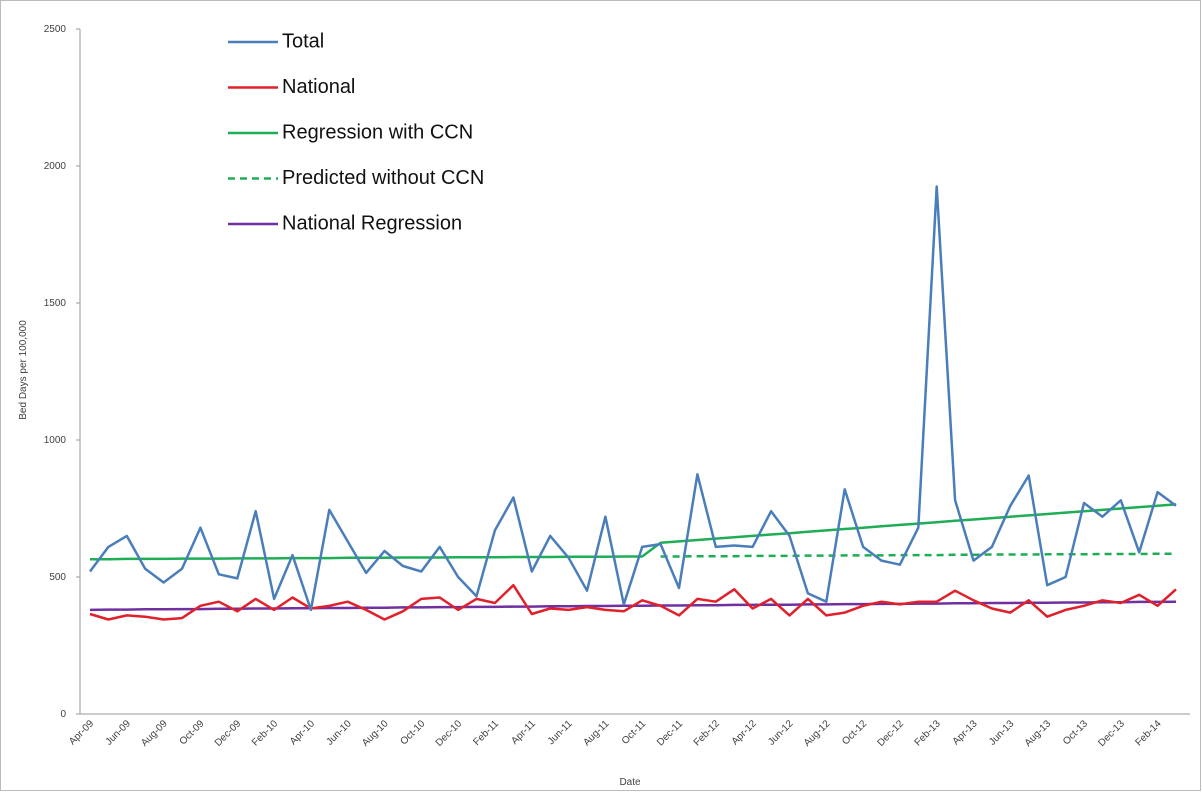  Describe the element at coordinates (55, 166) in the screenshot. I see `y-tick-label: 2000` at that location.